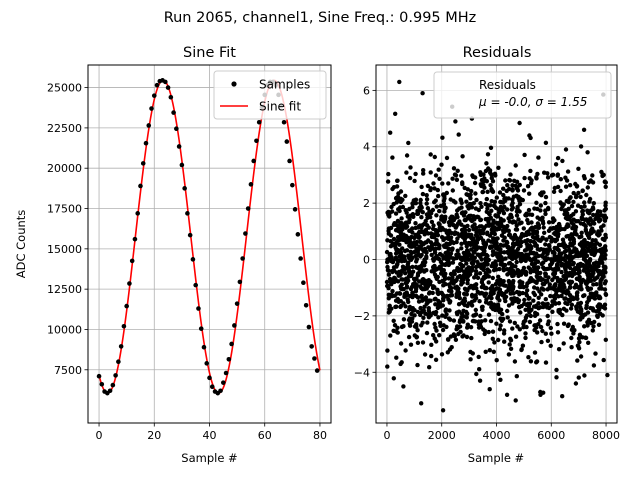 The image size is (640, 480). What do you see at coordinates (532, 102) in the screenshot?
I see `residuals-legend-stats: μ = -0.0, σ = 1.55` at bounding box center [532, 102].